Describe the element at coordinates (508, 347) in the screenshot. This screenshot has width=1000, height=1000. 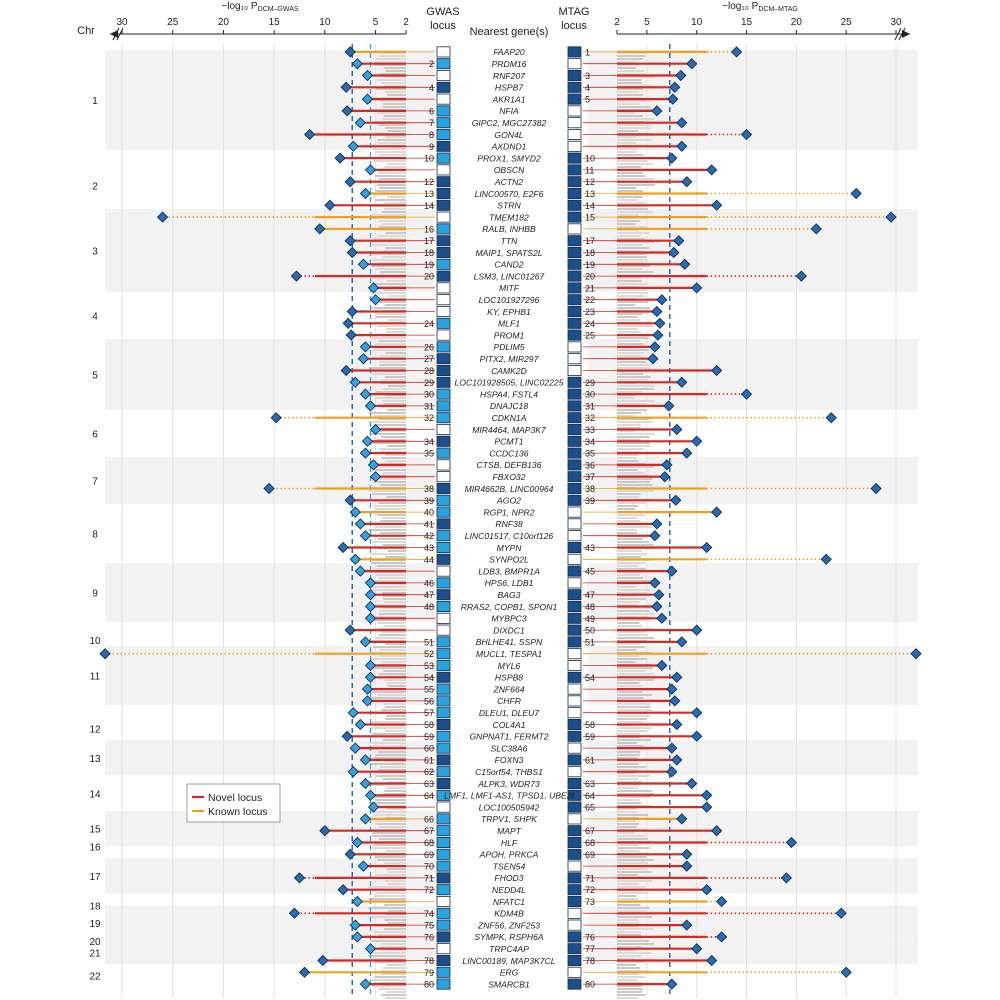
I see `gene-label: PDLIM5` at that location.